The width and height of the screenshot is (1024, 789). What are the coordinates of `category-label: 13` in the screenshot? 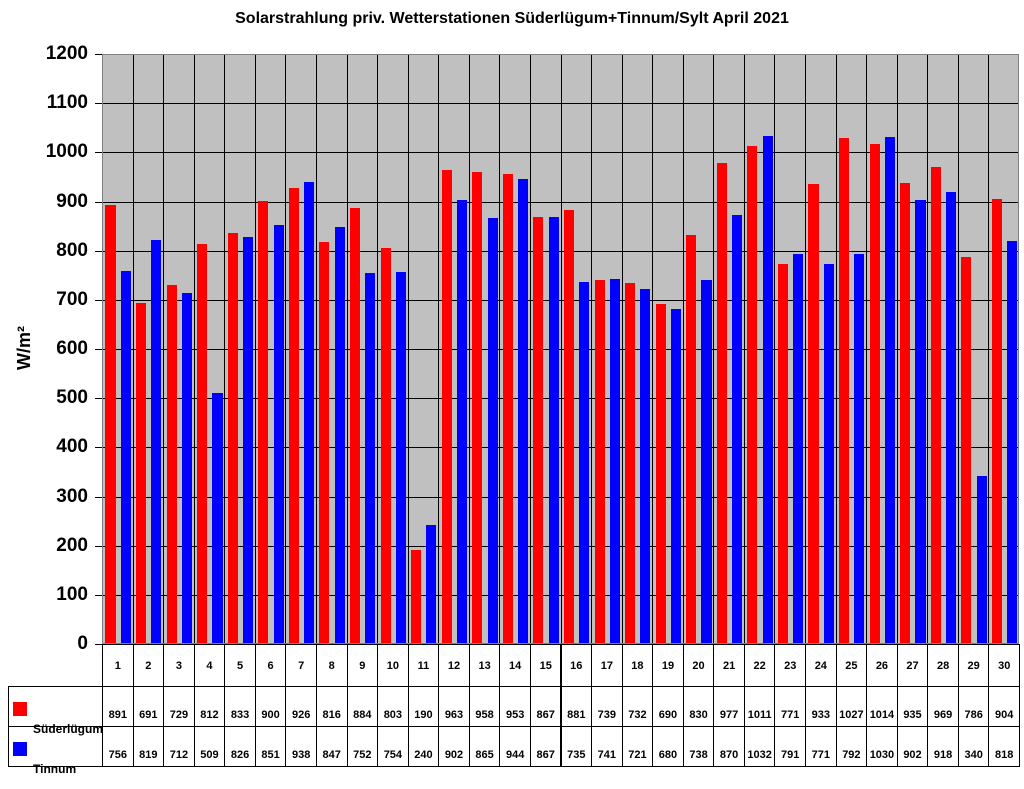 It's located at (484, 665).